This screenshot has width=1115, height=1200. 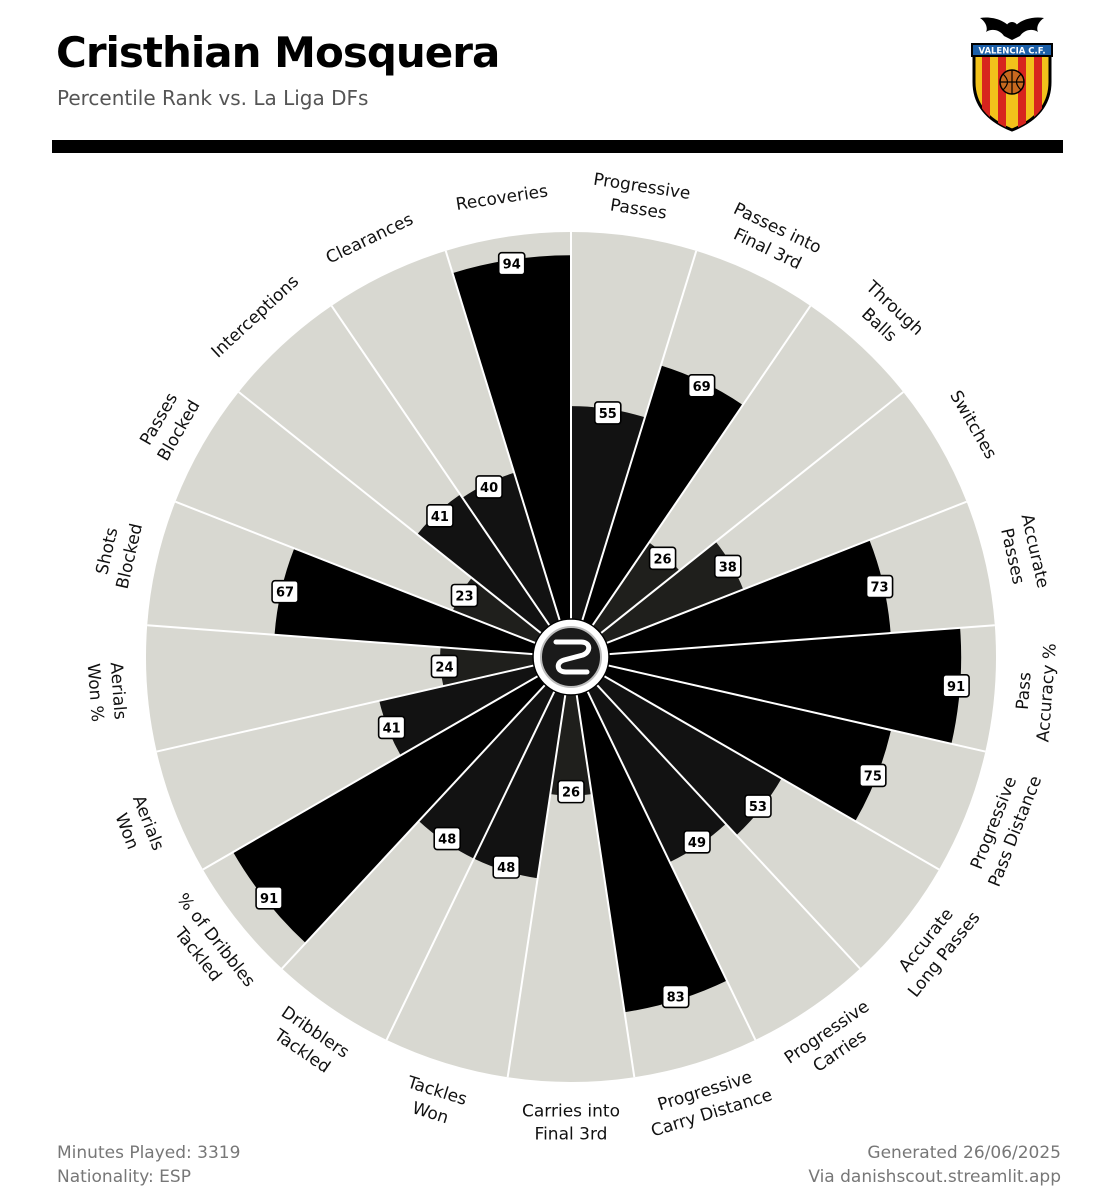 I want to click on value-label-through-balls: 26, so click(x=662, y=558).